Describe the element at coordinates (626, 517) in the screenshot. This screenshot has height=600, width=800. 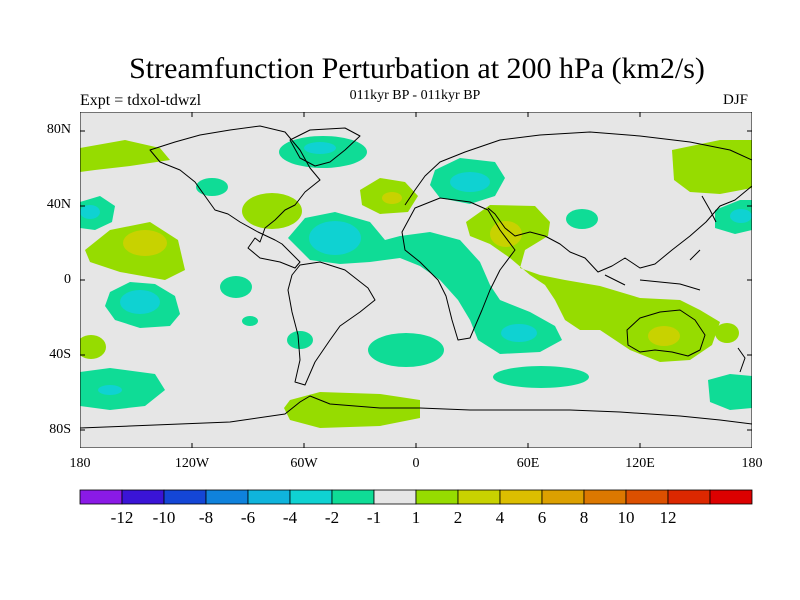
I see `colorbar-label: 10` at that location.